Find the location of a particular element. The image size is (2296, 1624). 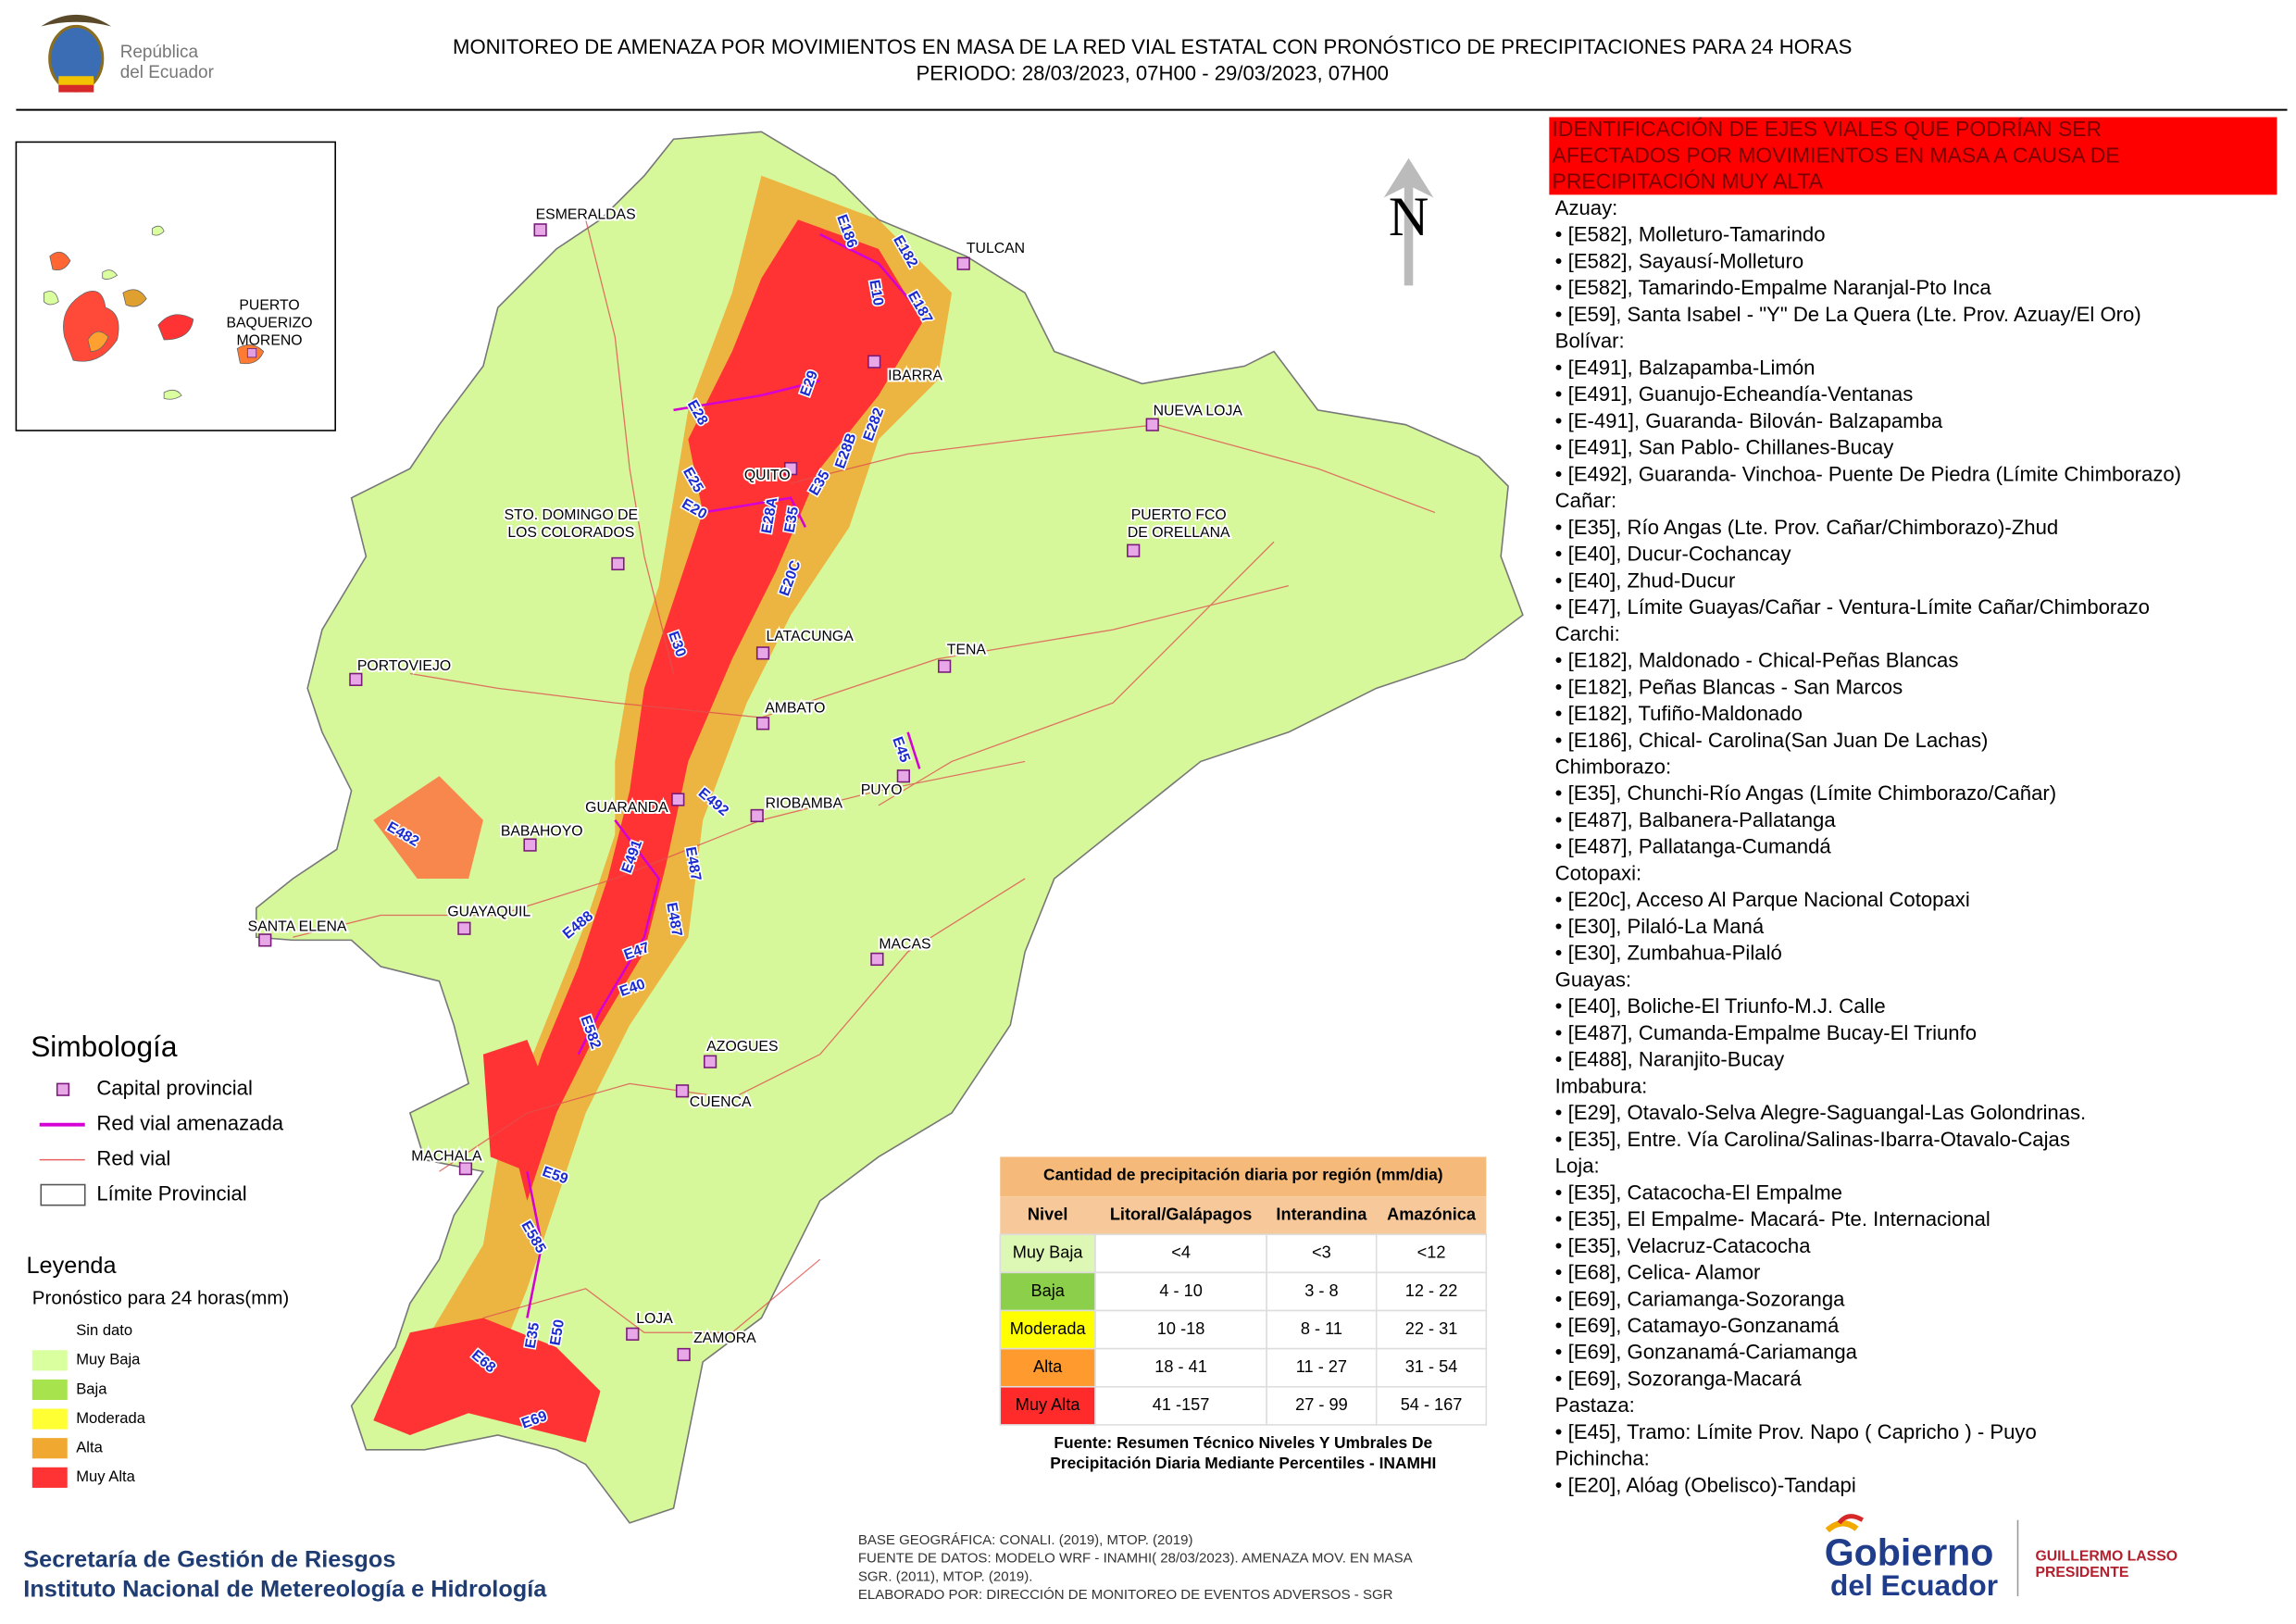

inset-label: BAQUERIZO is located at coordinates (269, 323).